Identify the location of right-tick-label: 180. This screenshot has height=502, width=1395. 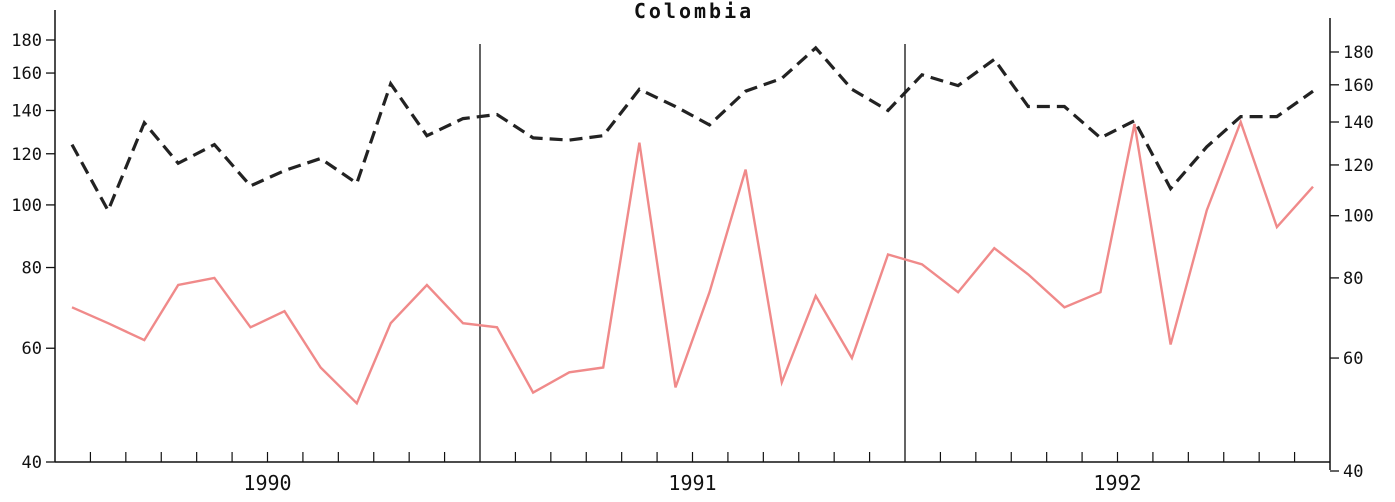
(1358, 53).